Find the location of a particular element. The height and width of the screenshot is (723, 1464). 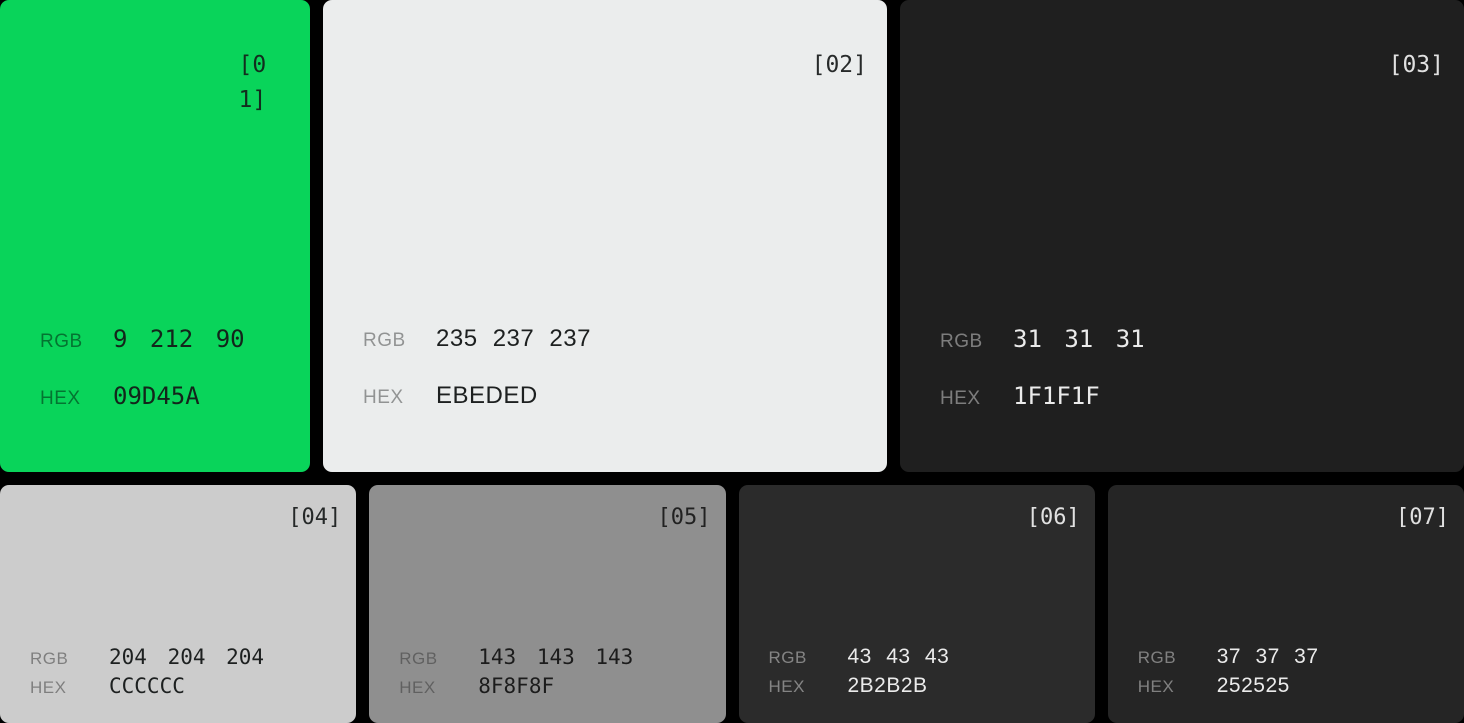

swatch-info: RGB 9 212 90 HEX 09D45A is located at coordinates (142, 367).